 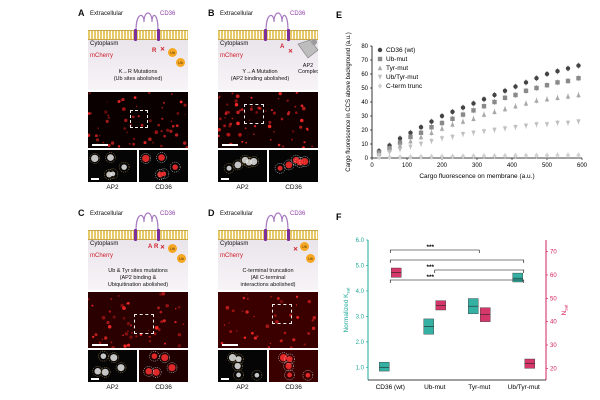 I want to click on y-tick-label: 0, so click(x=367, y=159).